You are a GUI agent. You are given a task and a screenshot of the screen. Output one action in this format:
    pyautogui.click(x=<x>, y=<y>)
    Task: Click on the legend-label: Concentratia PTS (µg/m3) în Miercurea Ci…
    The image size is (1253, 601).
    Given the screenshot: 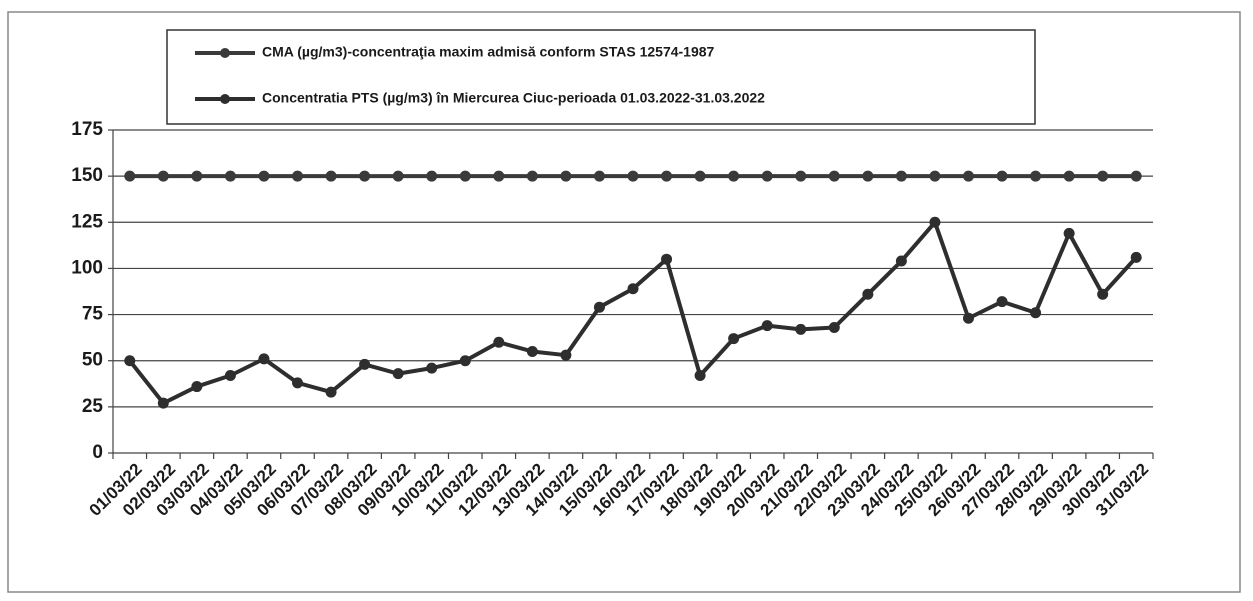 What is the action you would take?
    pyautogui.click(x=513, y=98)
    